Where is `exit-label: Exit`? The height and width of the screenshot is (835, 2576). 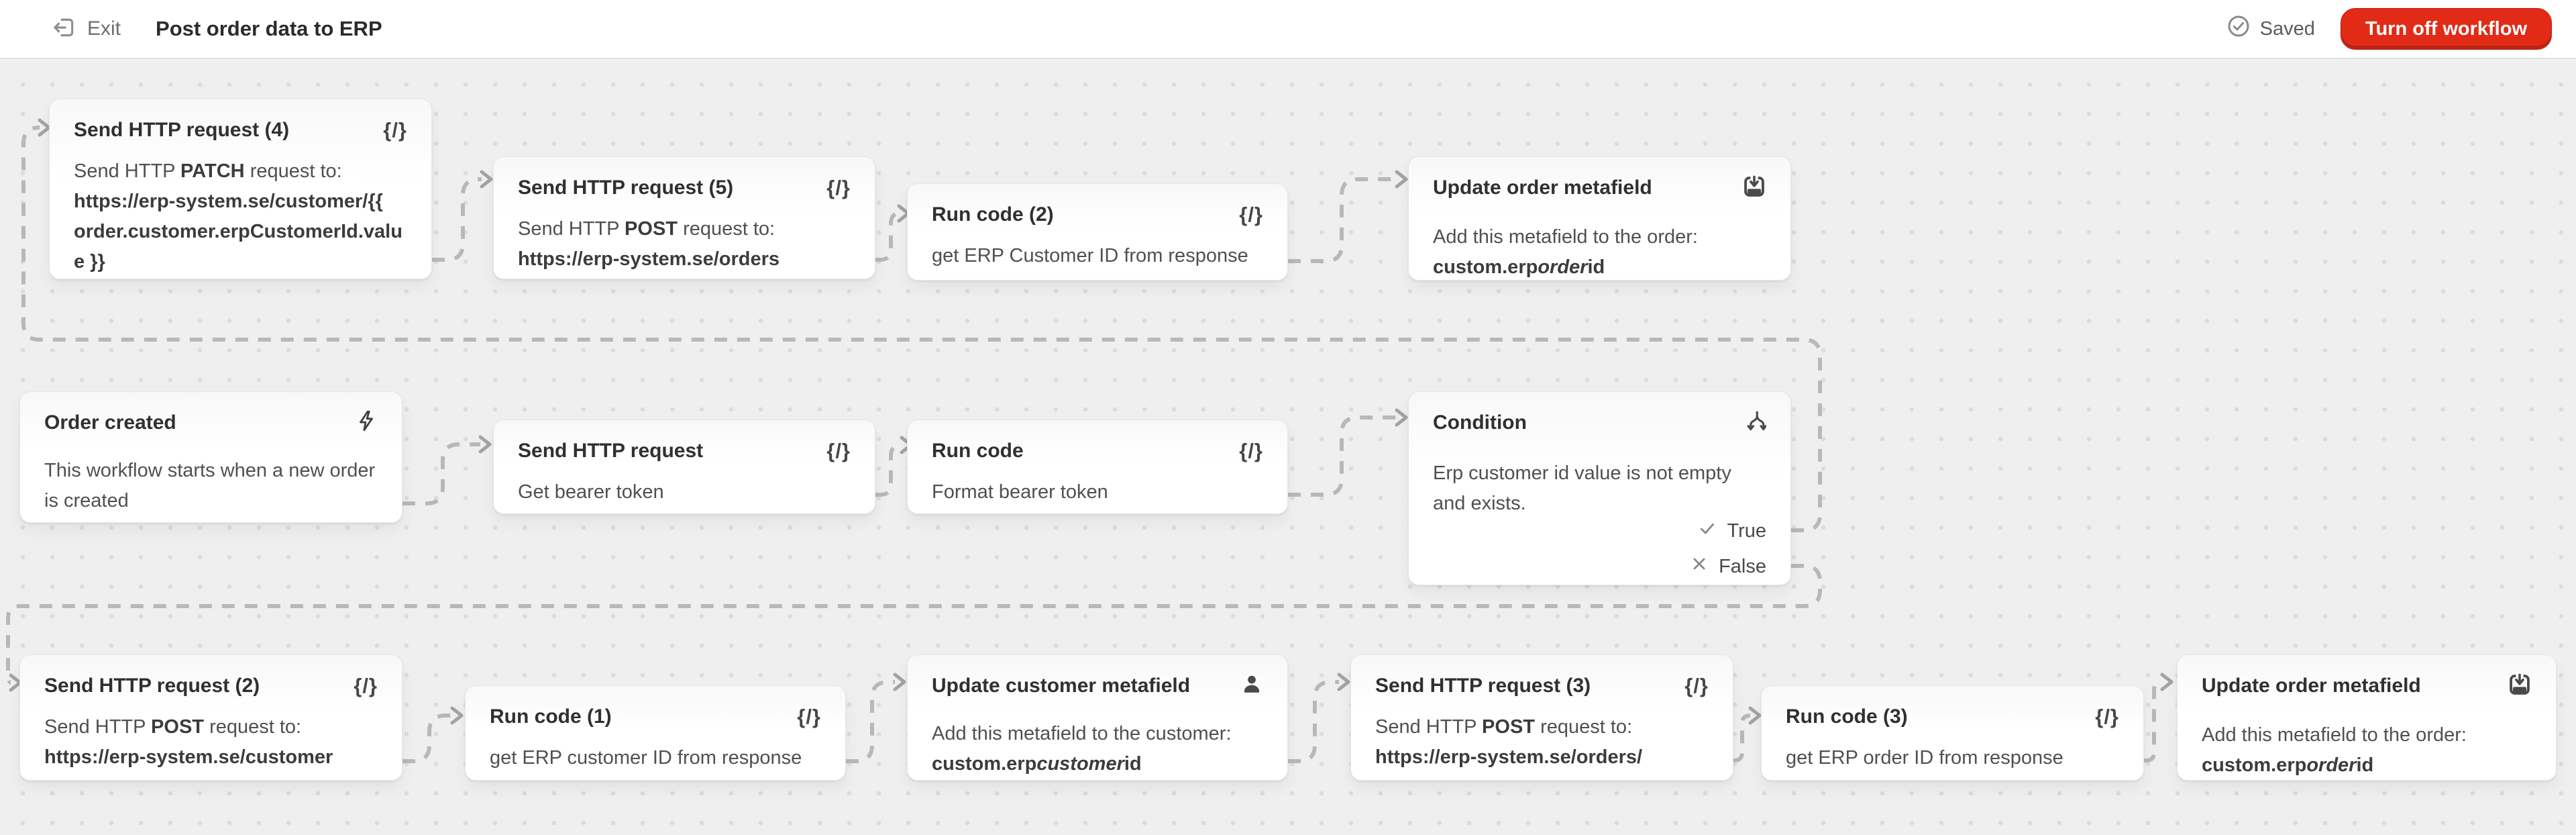 exit-label: Exit is located at coordinates (104, 29).